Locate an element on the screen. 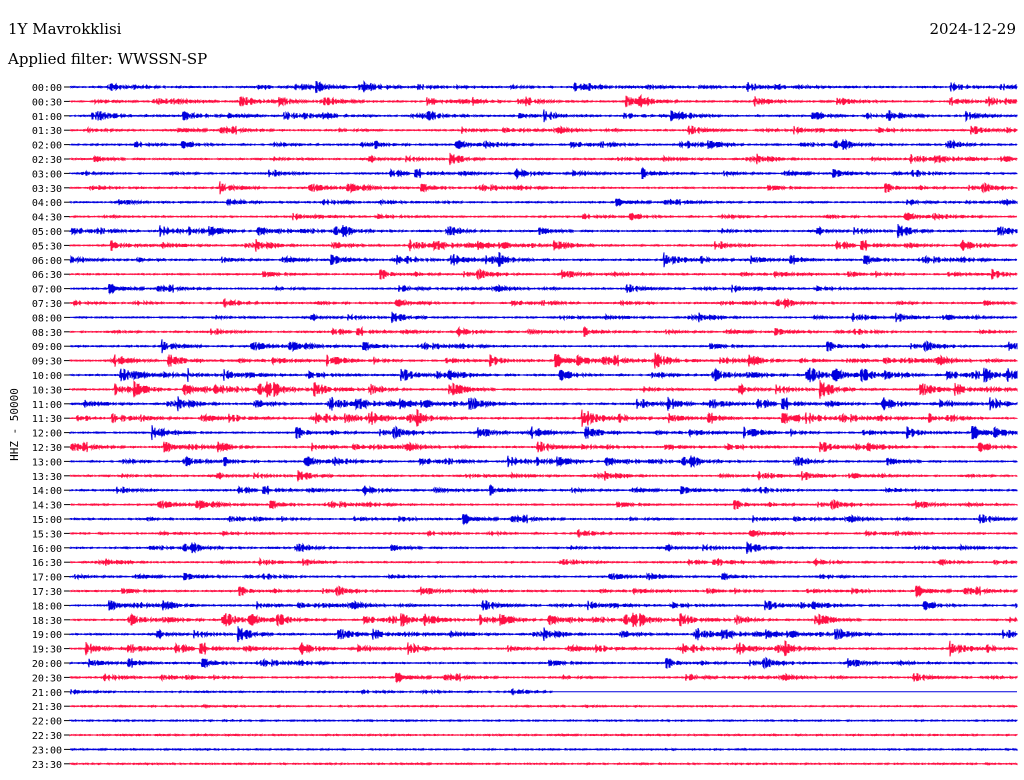  row-time-label: 16:00 is located at coordinates (47, 549).